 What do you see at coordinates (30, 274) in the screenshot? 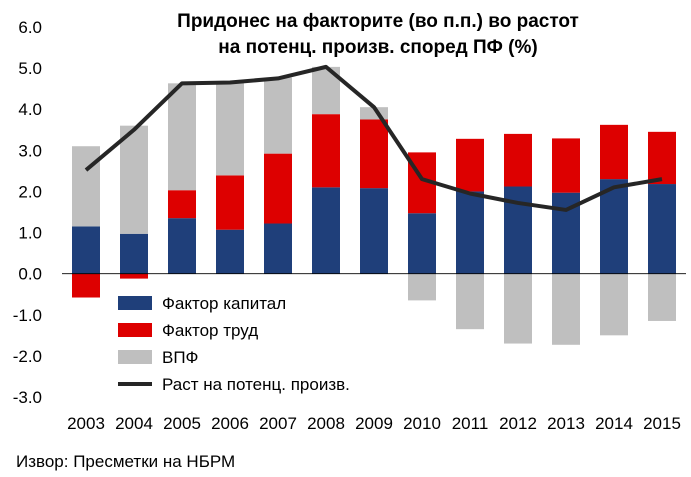
I see `y-tick-label: 0.0` at bounding box center [30, 274].